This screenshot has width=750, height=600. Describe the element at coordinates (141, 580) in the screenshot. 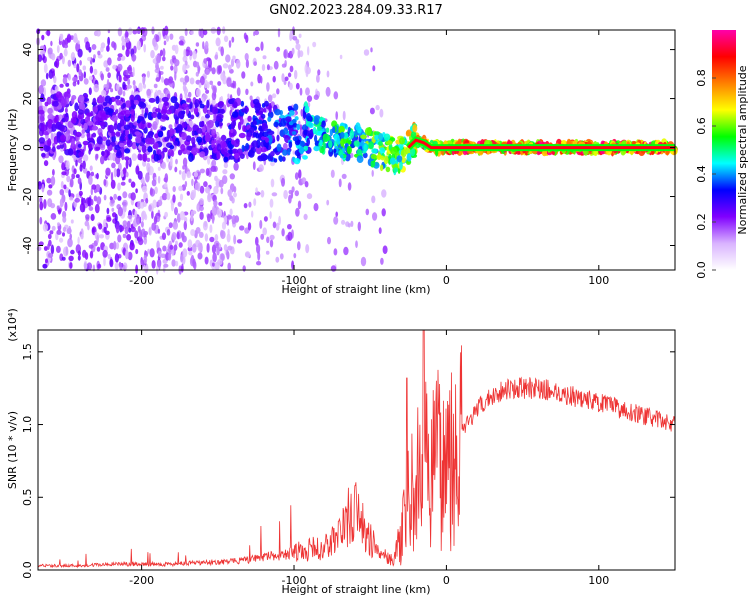

I see `x-tick-label: -200` at that location.